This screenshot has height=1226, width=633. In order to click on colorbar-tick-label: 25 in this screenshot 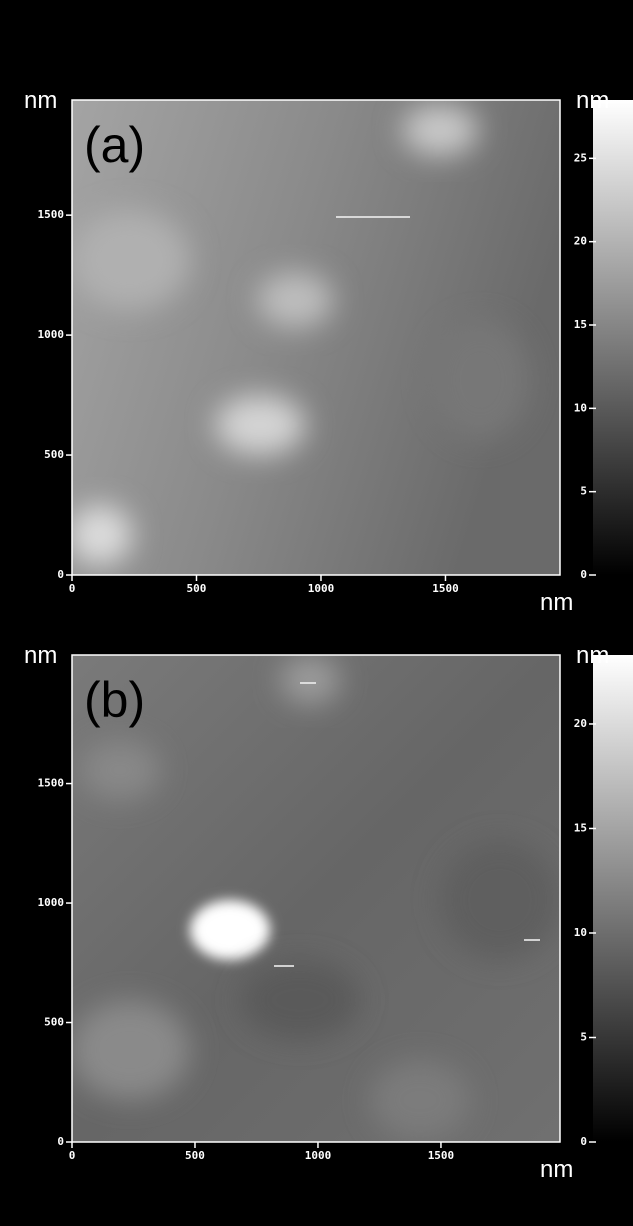, I will do `click(580, 157)`.